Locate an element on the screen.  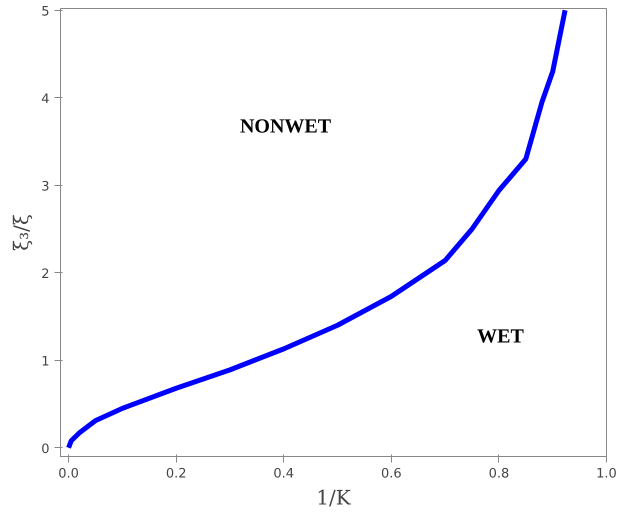
x-tick-label: 0.6 is located at coordinates (391, 474).